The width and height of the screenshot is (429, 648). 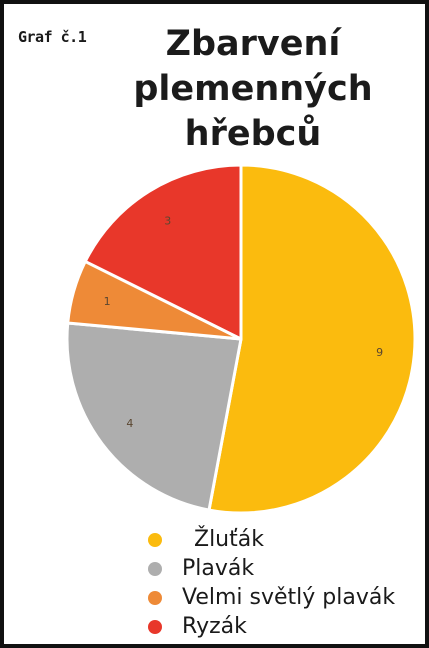 What do you see at coordinates (253, 134) in the screenshot?
I see `chart-title-line-3: hřebců` at bounding box center [253, 134].